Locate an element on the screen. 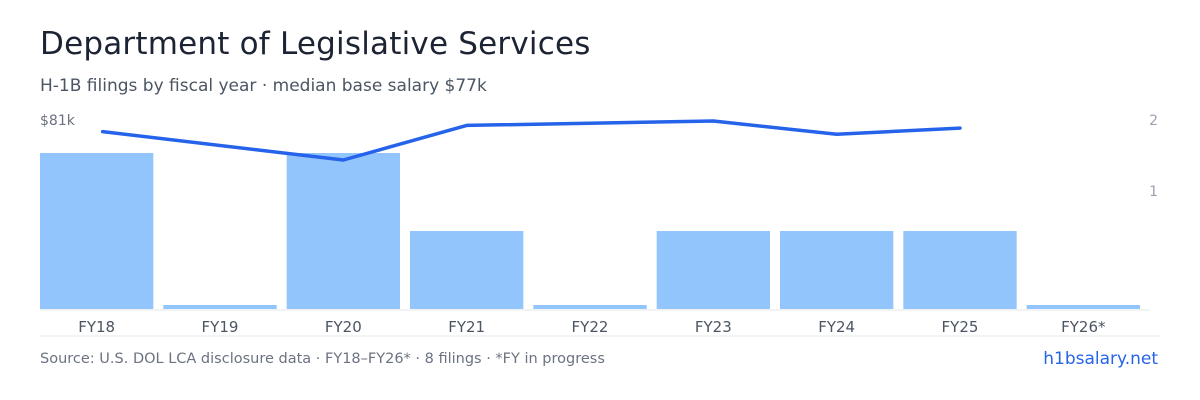 This screenshot has height=400, width=1200. left-axis-tick-label: $81k is located at coordinates (58, 121).